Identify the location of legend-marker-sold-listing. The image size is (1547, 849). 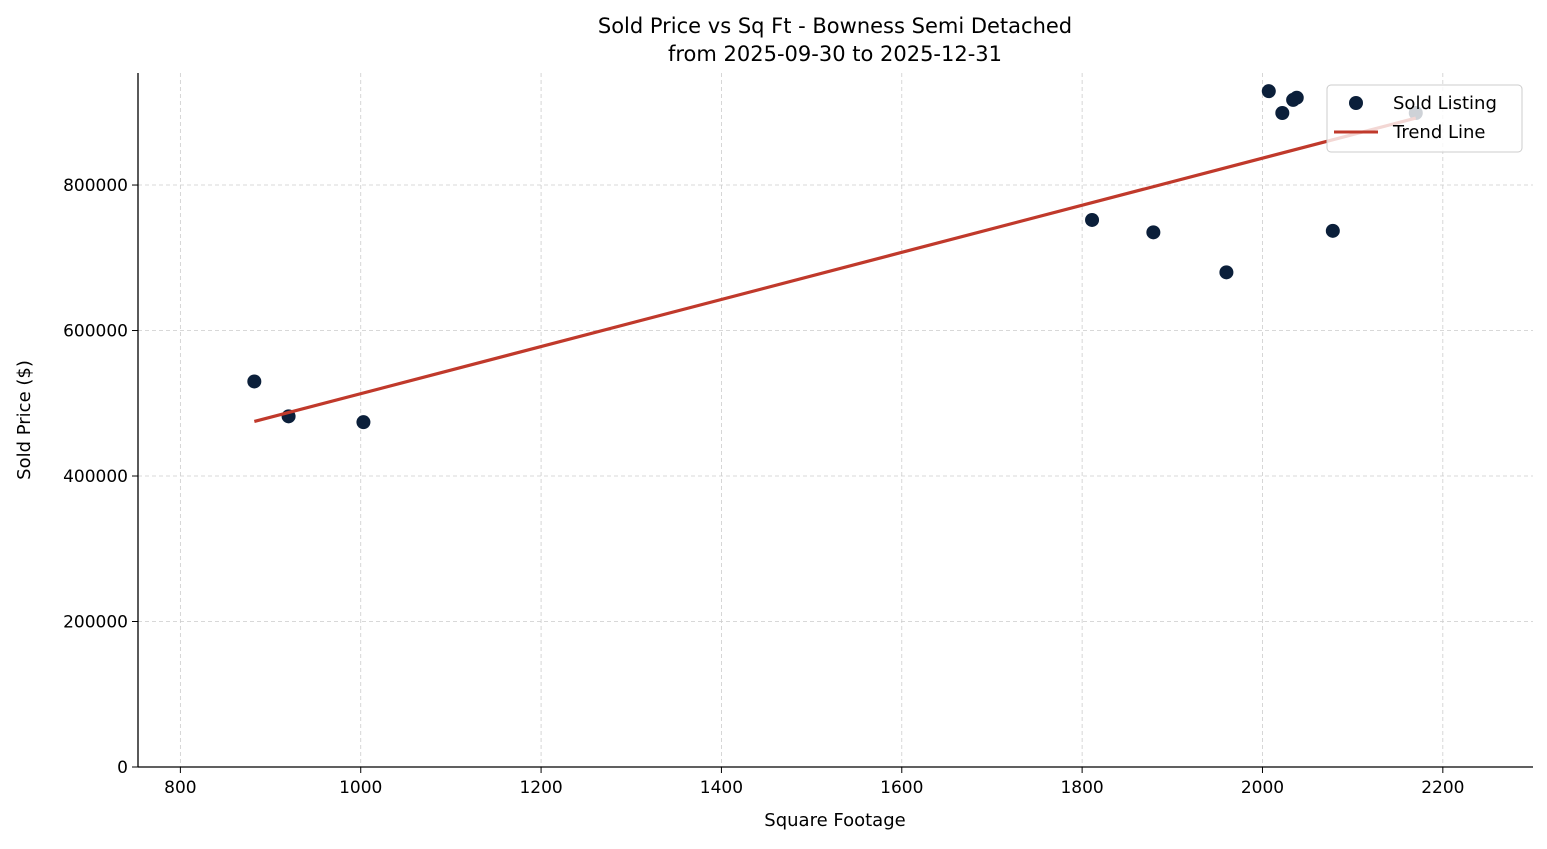
(1356, 103).